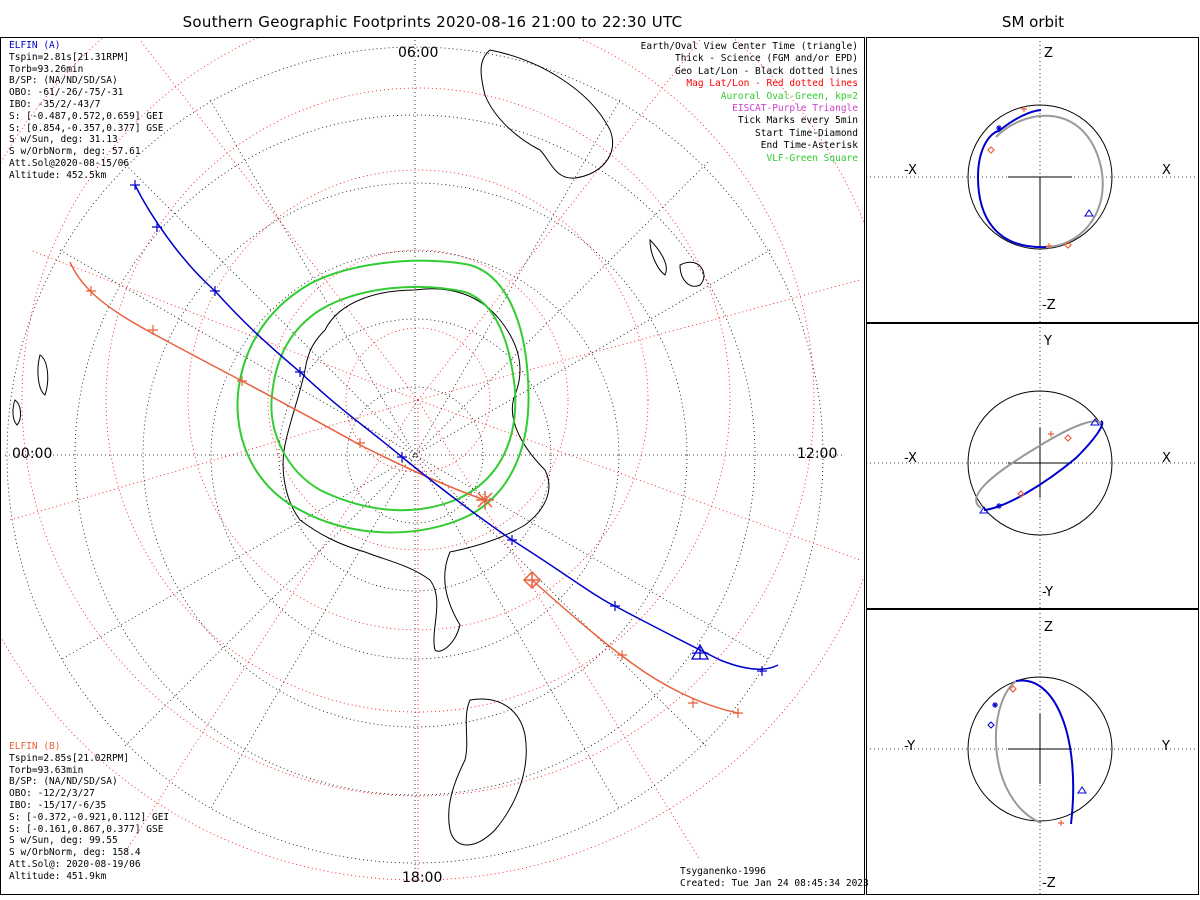 Image resolution: width=1200 pixels, height=900 pixels. I want to click on legend-item: Tick Marks every 5min, so click(797, 121).